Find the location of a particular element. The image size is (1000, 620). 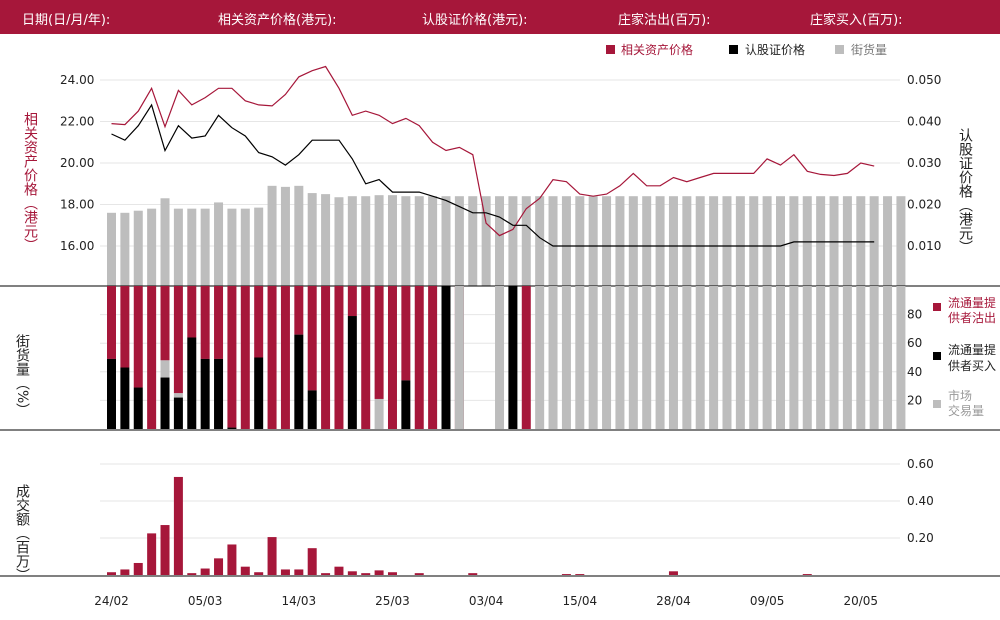

legend-swatch-underlying is located at coordinates (610, 49).